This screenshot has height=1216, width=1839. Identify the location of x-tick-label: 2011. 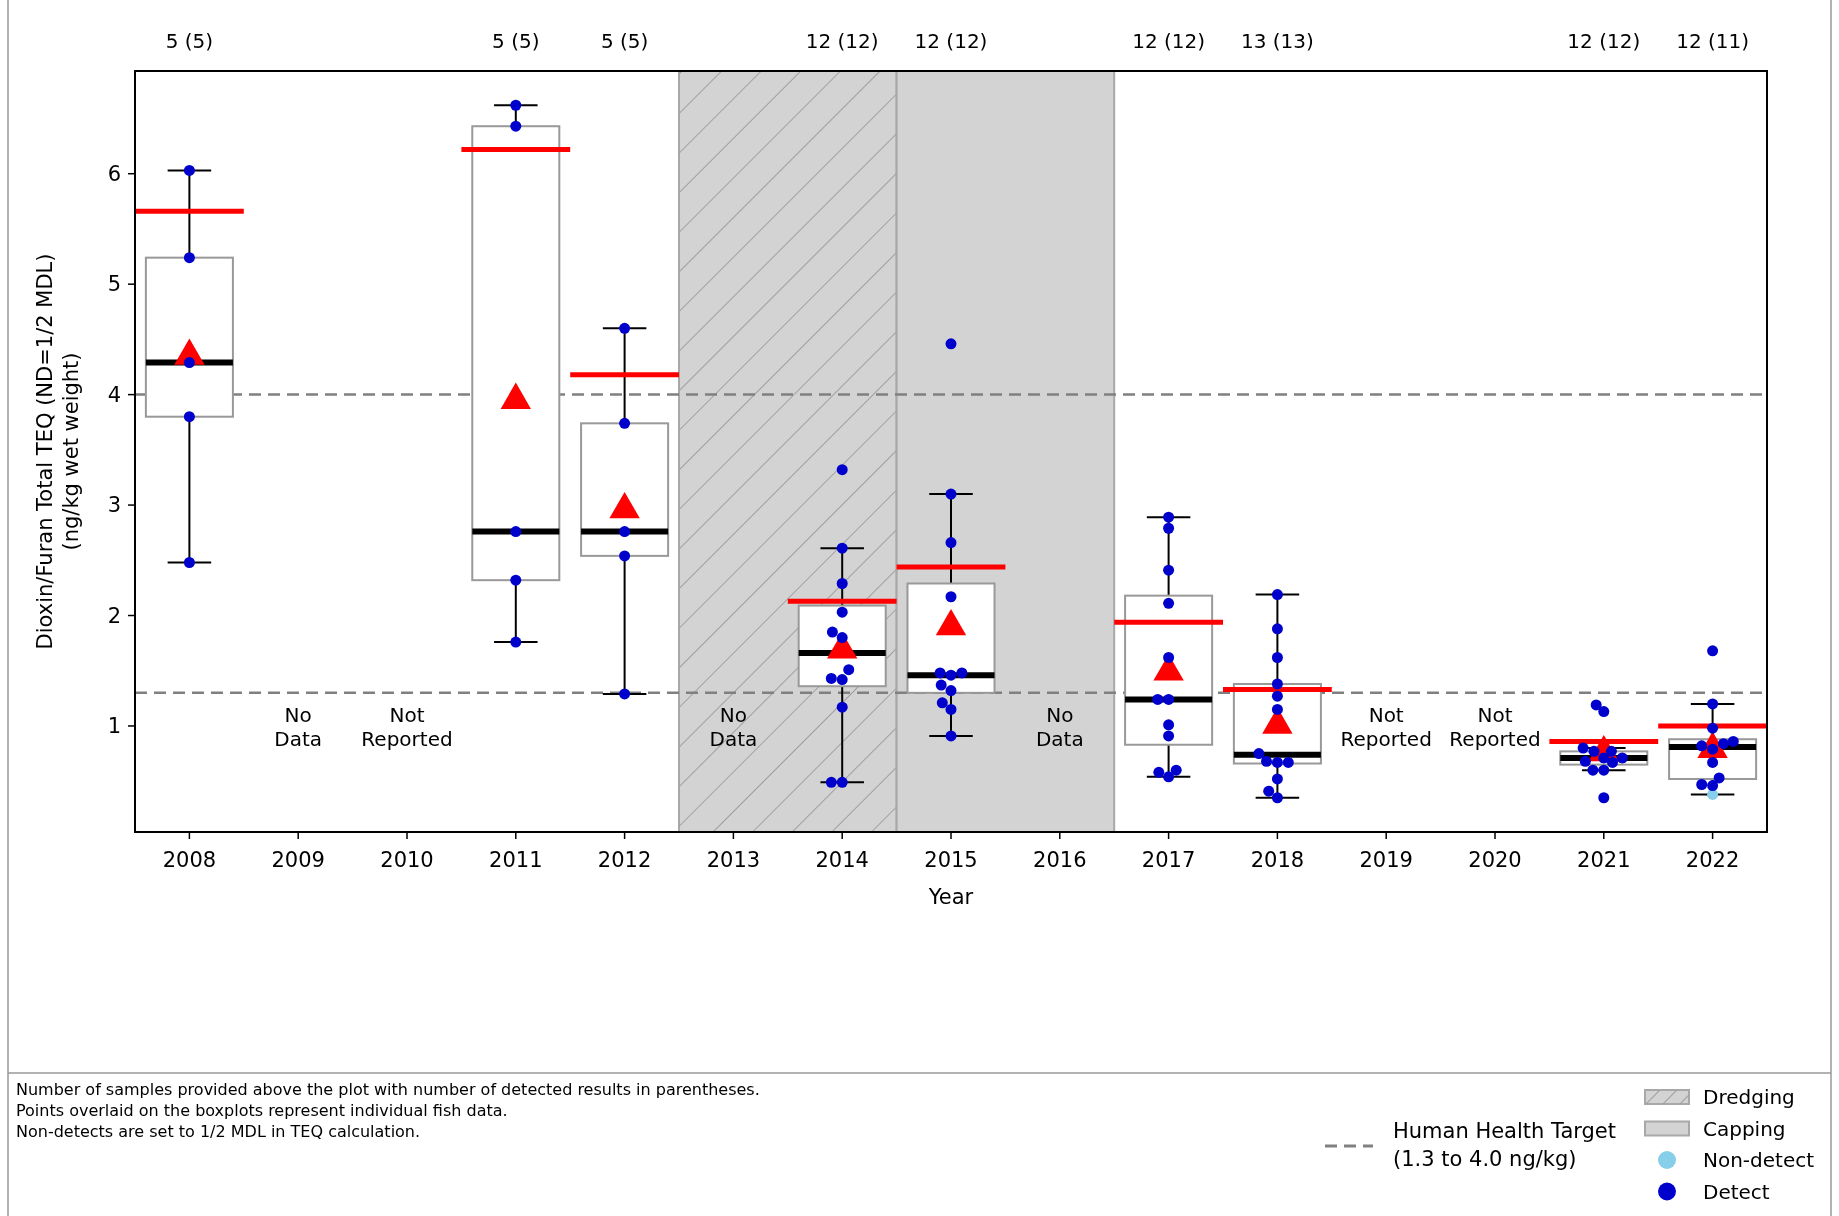
(516, 860).